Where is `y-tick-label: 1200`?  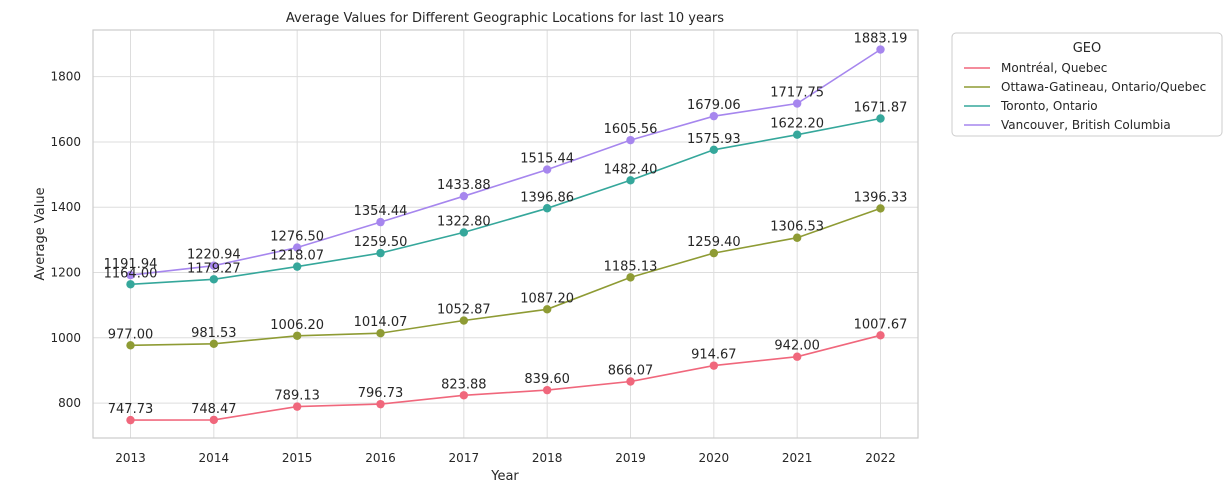
y-tick-label: 1200 is located at coordinates (65, 273).